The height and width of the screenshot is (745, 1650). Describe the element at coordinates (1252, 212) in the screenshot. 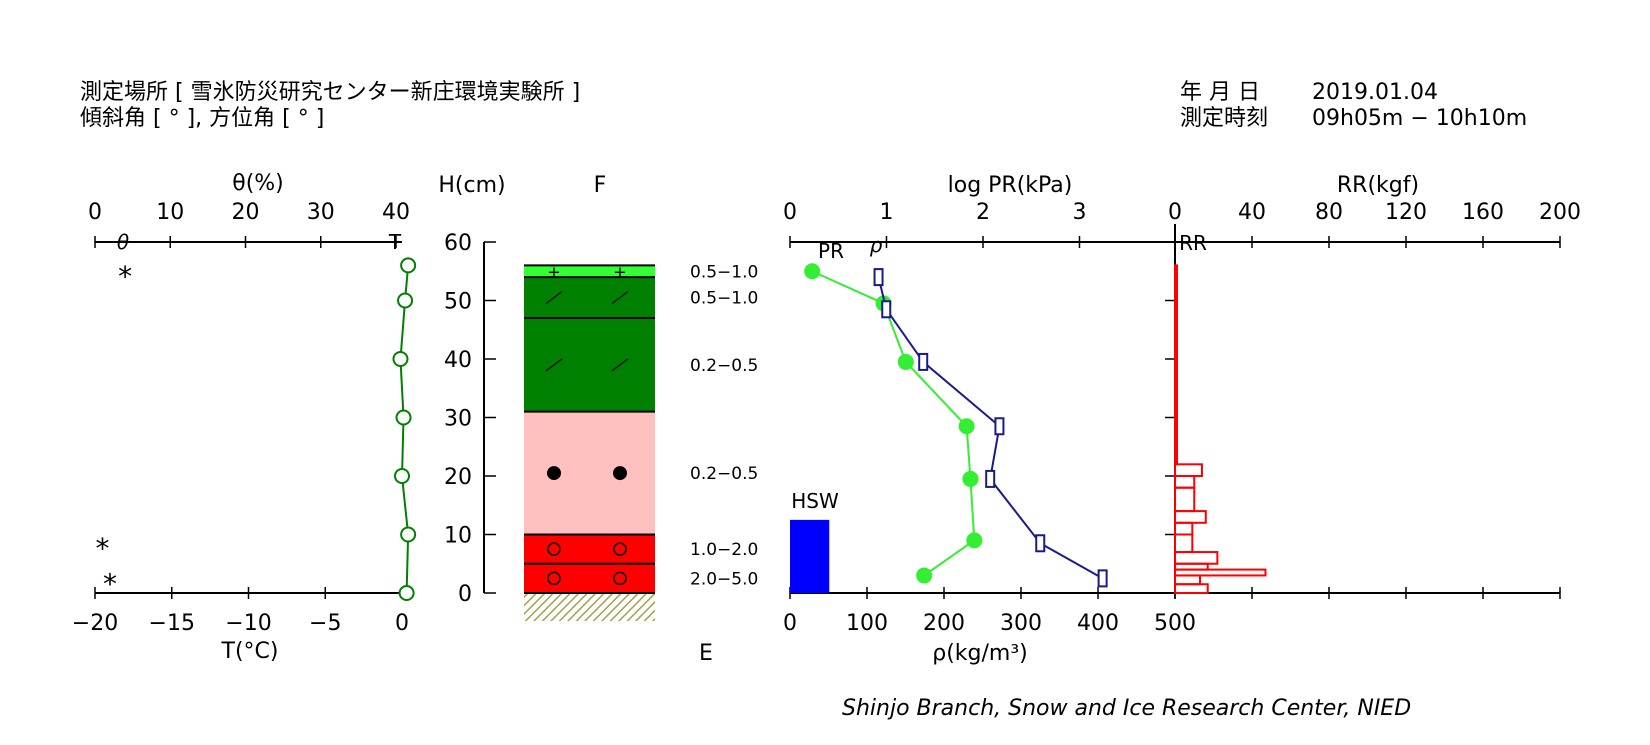

I see `rr-tick-label: 40` at that location.